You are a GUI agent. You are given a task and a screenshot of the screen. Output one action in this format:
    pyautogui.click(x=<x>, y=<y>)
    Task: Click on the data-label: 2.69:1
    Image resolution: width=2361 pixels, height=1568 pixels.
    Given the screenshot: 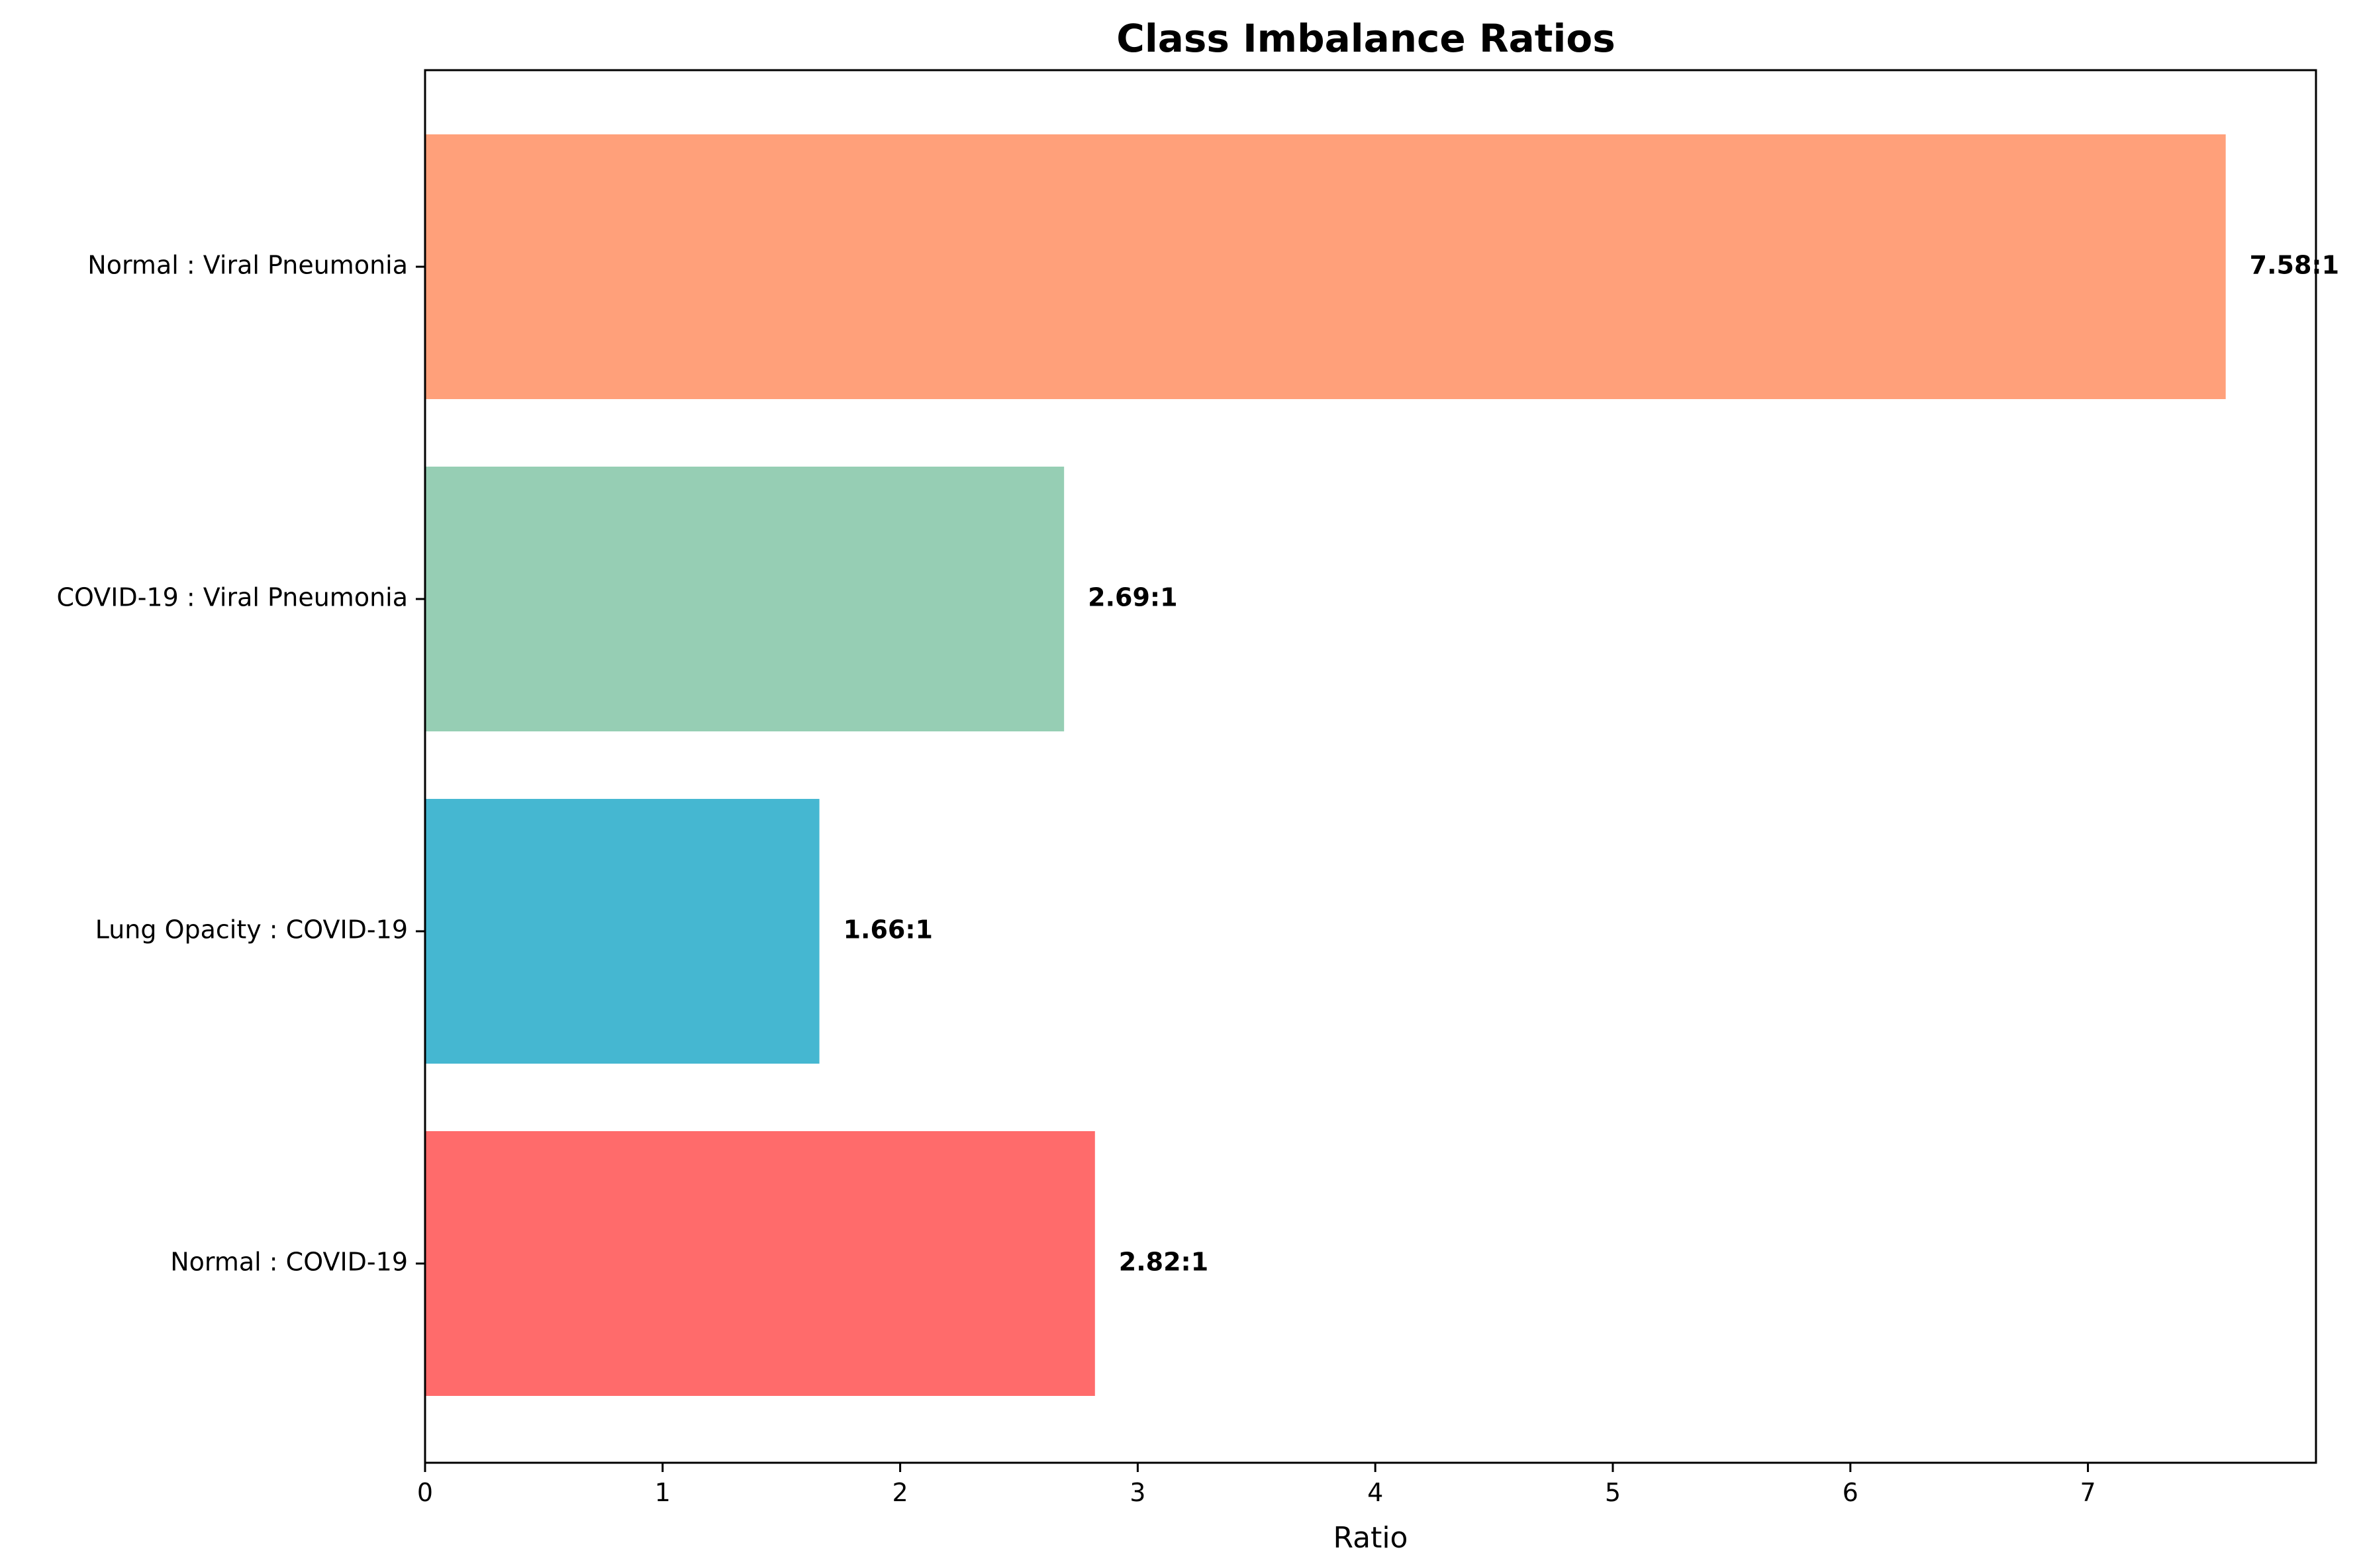 What is the action you would take?
    pyautogui.click(x=1132, y=597)
    